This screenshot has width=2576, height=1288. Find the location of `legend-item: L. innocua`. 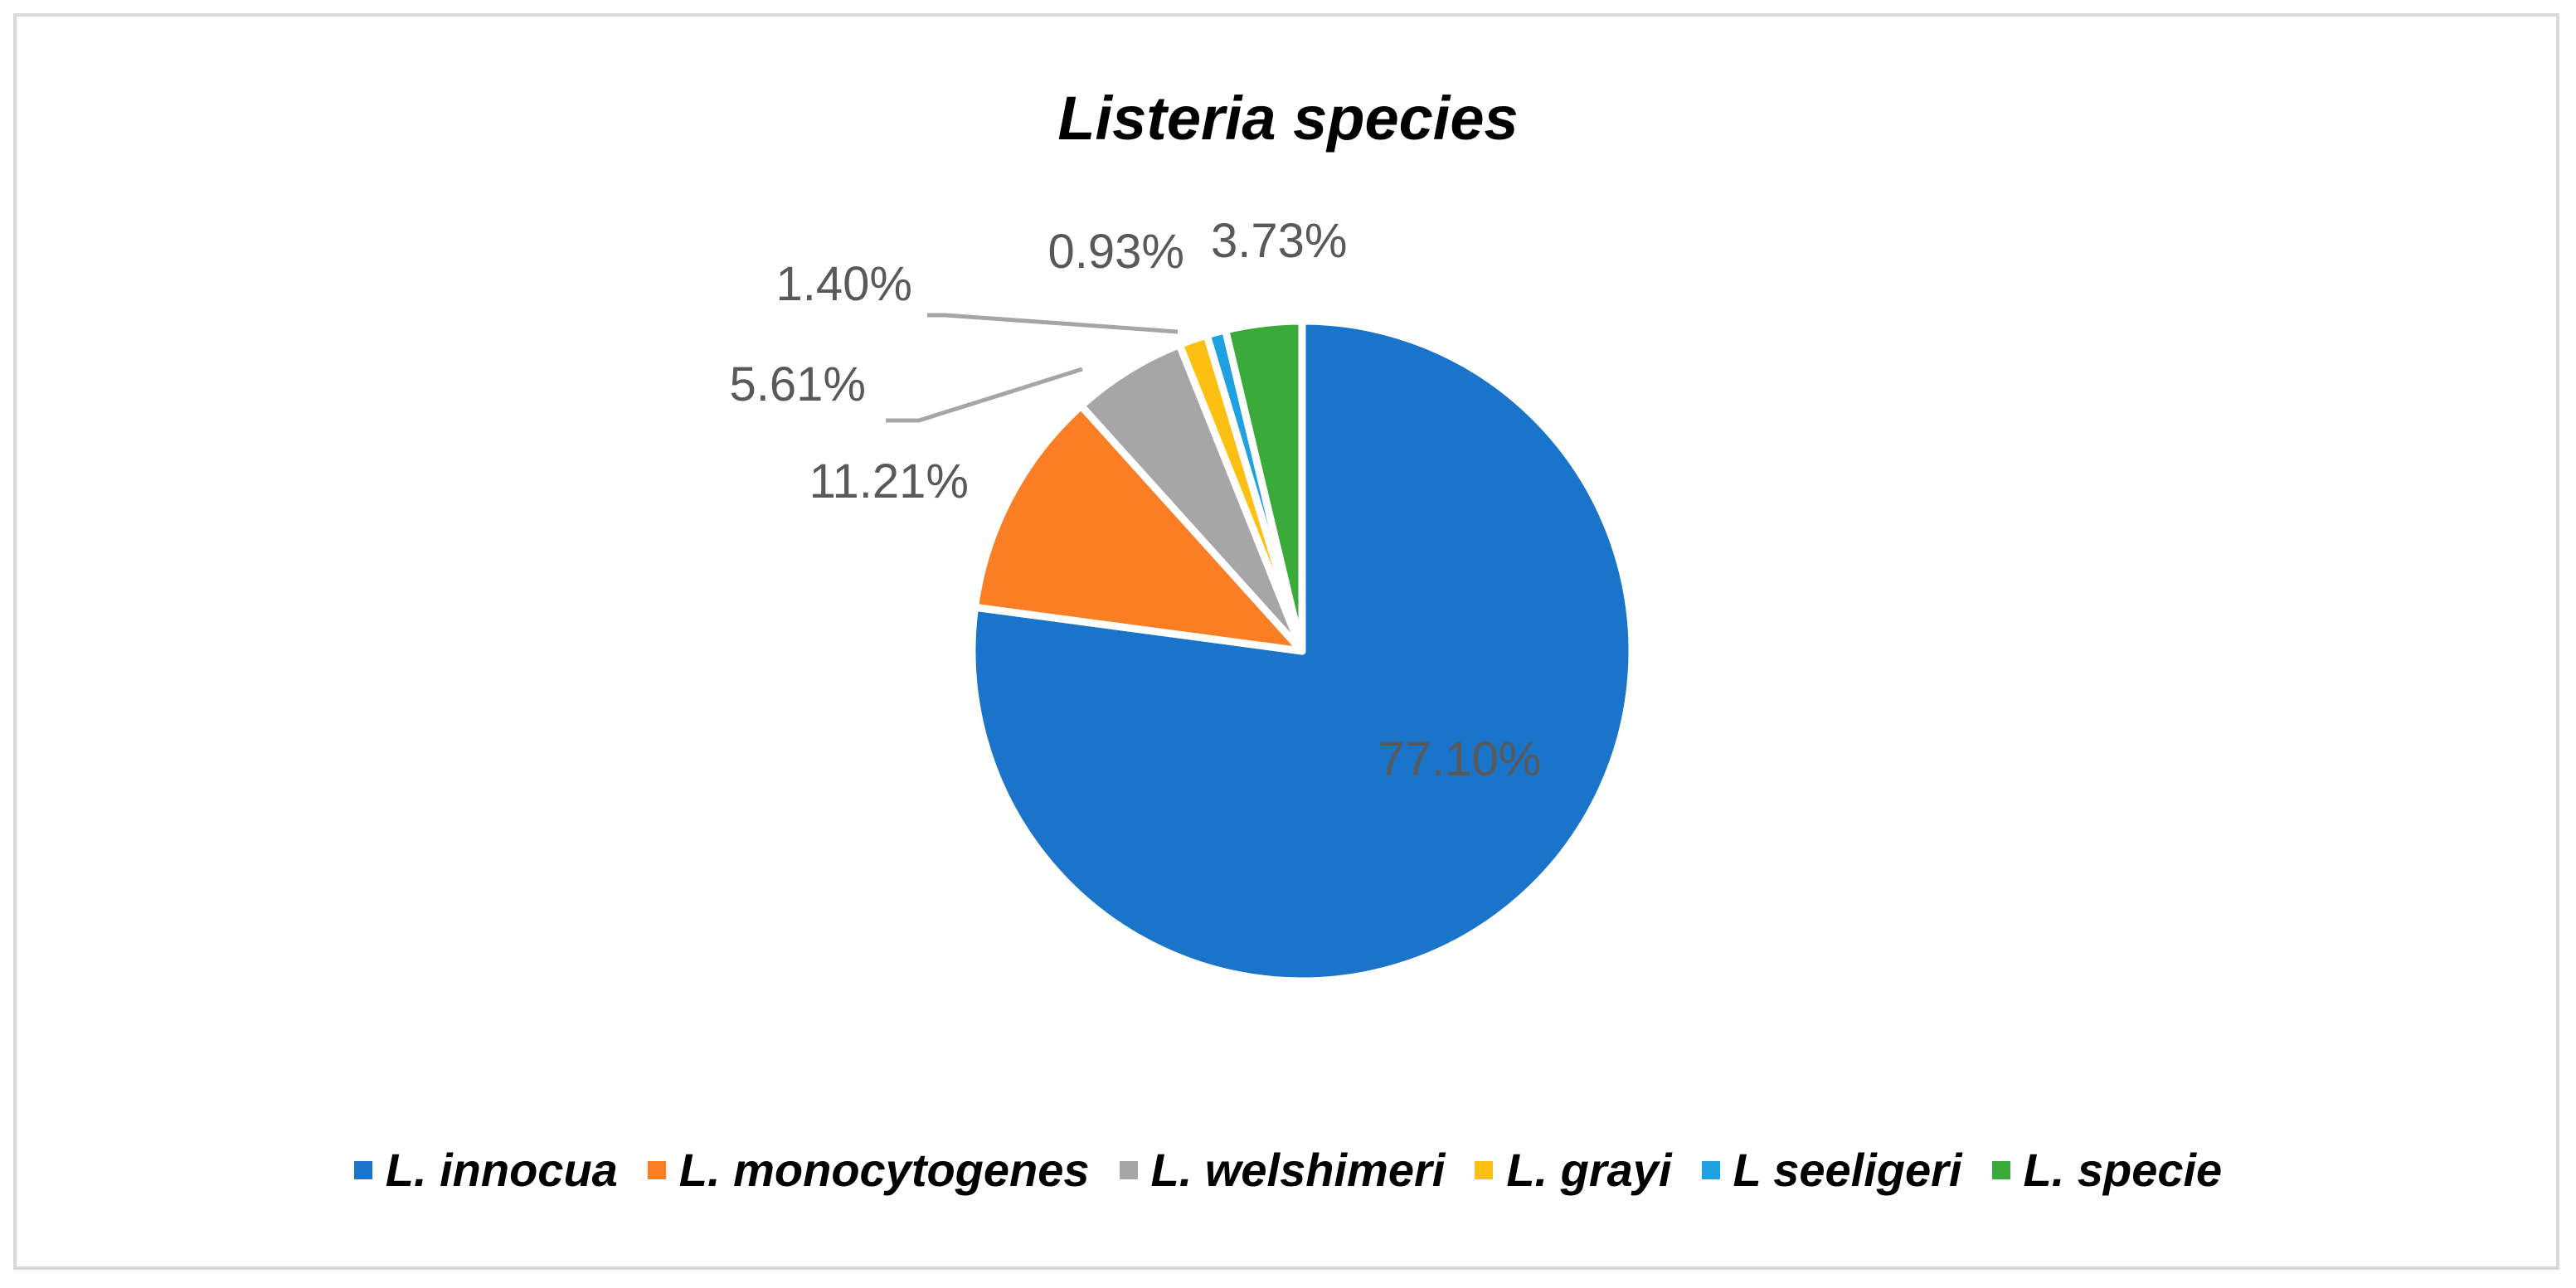

legend-item: L. innocua is located at coordinates (486, 1170).